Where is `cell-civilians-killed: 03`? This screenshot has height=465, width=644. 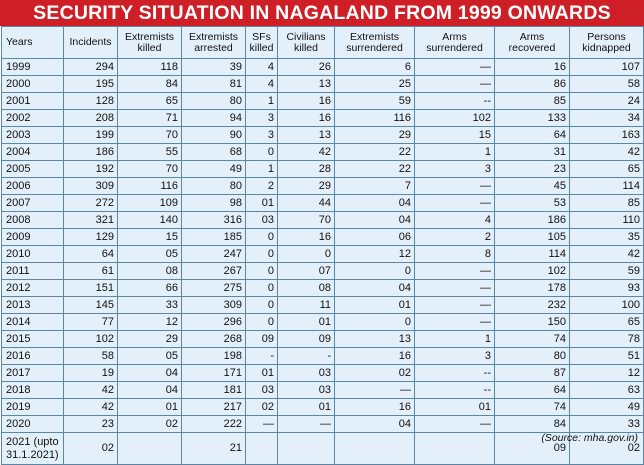 cell-civilians-killed: 03 is located at coordinates (306, 390).